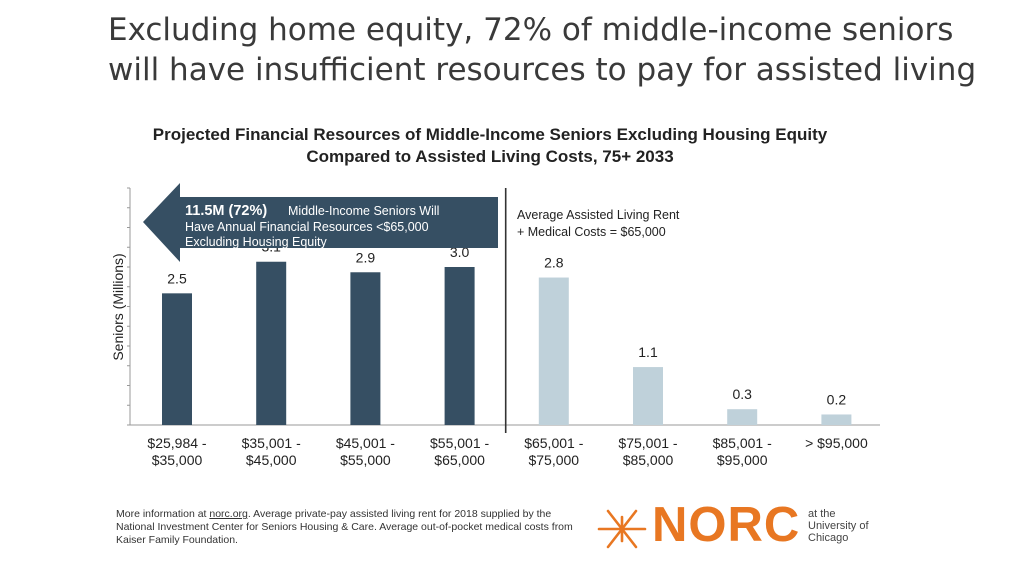  Describe the element at coordinates (176, 443) in the screenshot. I see `x-tick-label: $25,984 -` at that location.